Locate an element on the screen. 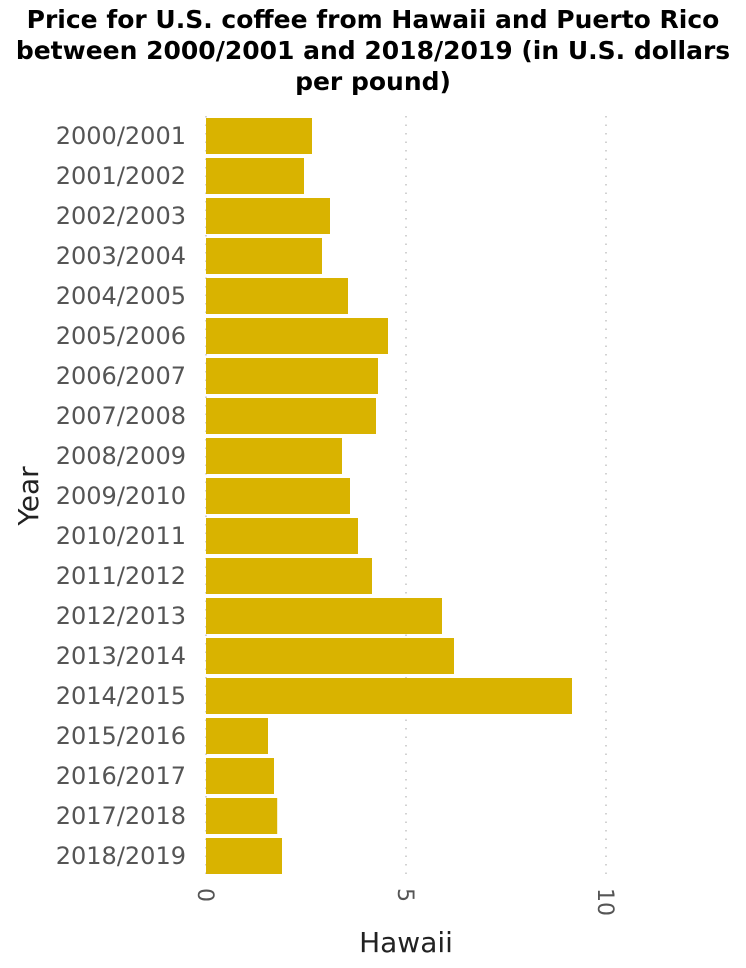  bar-2013-2014 is located at coordinates (330, 656).